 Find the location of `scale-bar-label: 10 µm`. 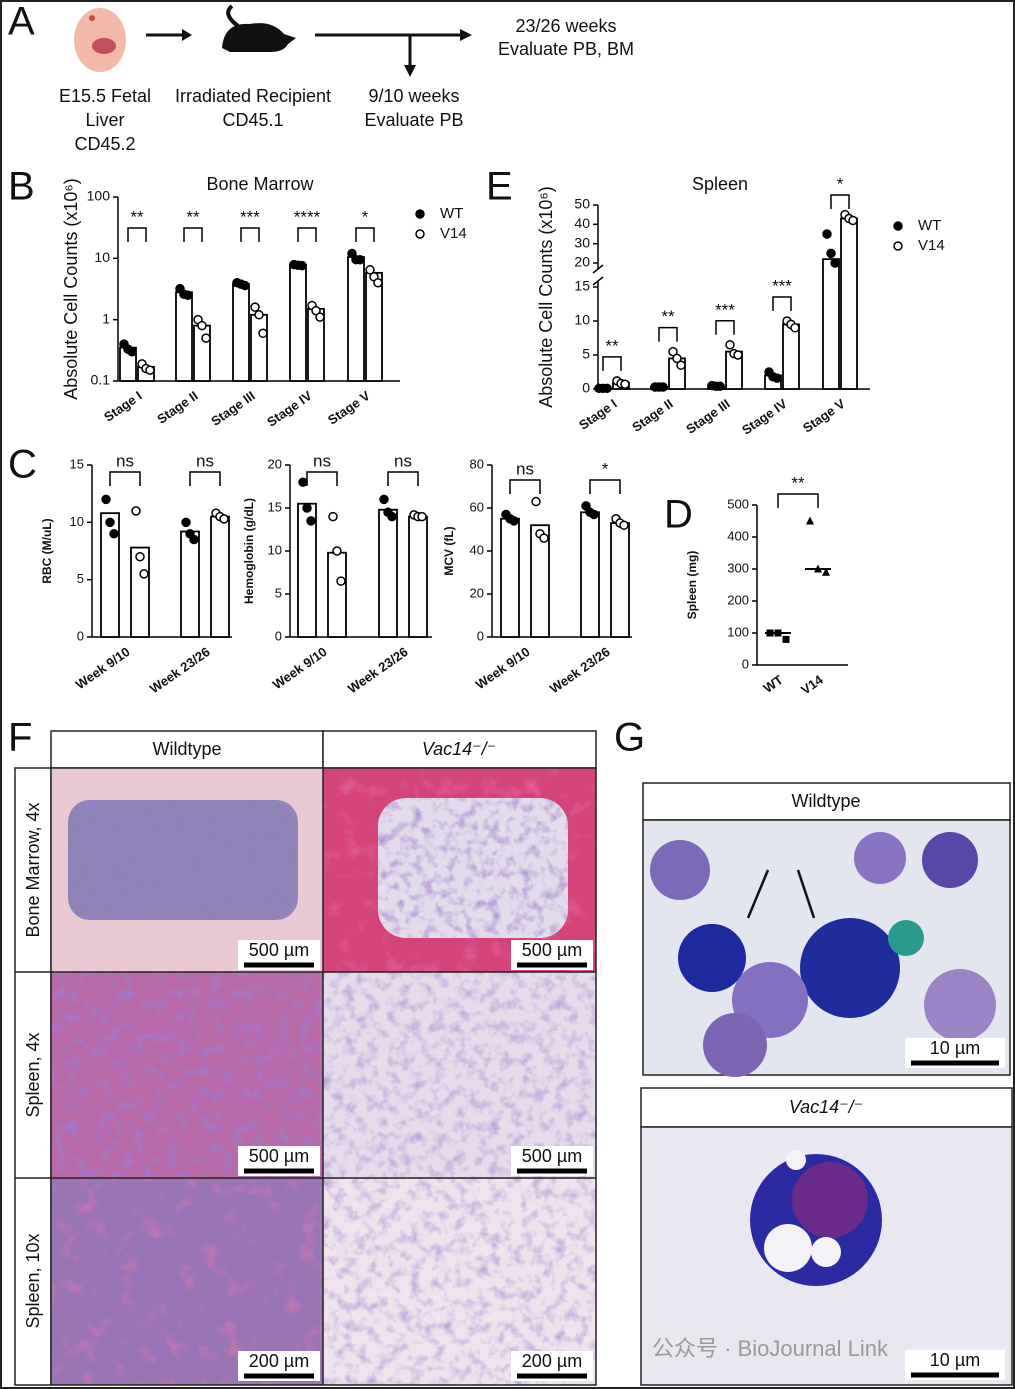

scale-bar-label: 10 µm is located at coordinates (955, 1360).